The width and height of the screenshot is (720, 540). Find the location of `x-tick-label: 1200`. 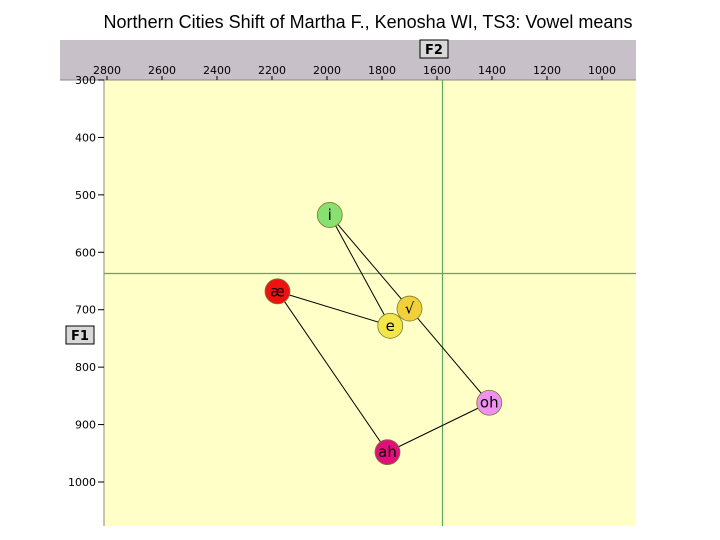

x-tick-label: 1200 is located at coordinates (547, 70).